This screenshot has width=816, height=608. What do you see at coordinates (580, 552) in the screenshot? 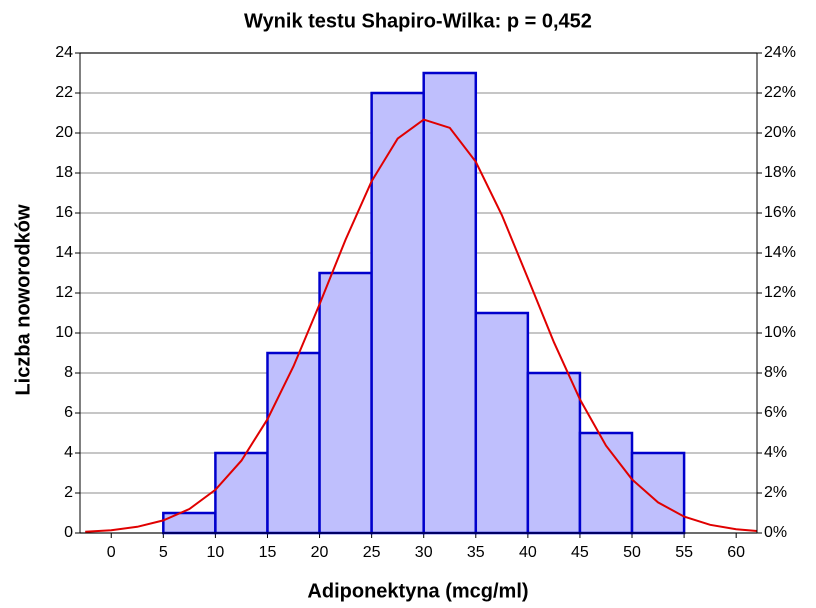
I see `x-tick-label: 45` at bounding box center [580, 552].